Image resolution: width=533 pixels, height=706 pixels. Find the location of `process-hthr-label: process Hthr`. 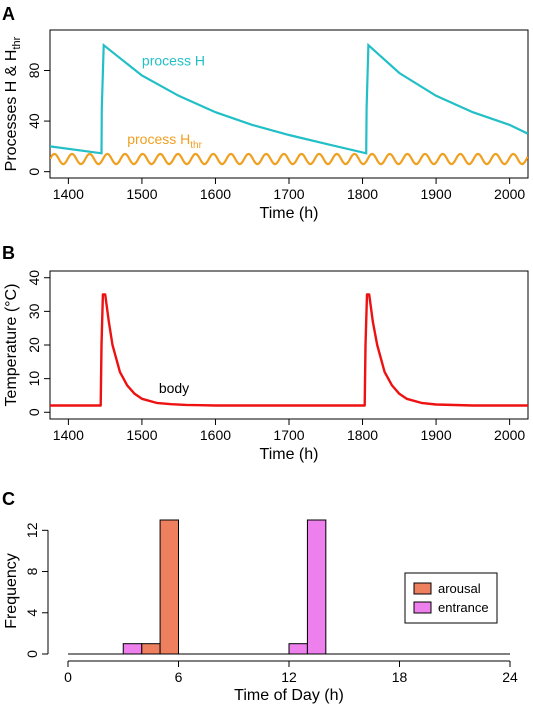

process-hthr-label: process Hthr is located at coordinates (164, 141).